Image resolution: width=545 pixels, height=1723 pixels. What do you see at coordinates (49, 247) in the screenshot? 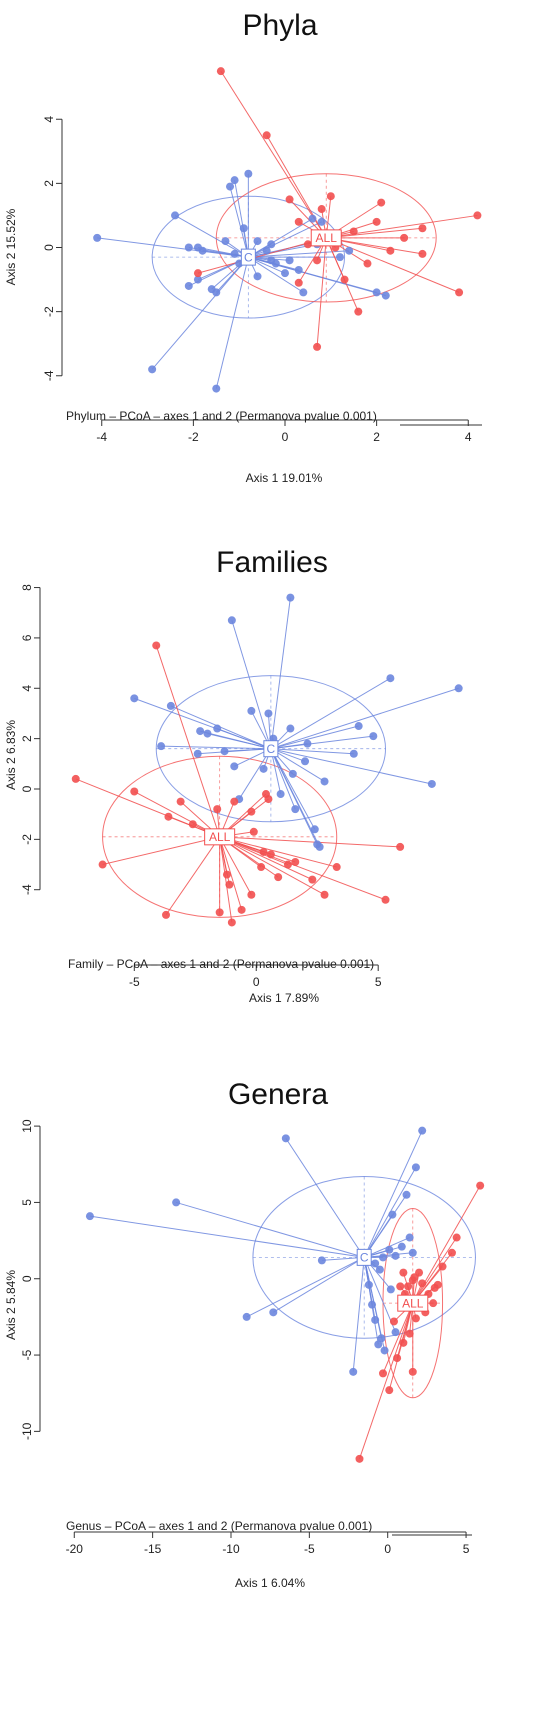
I see `y-tick-label: 0` at bounding box center [49, 247].